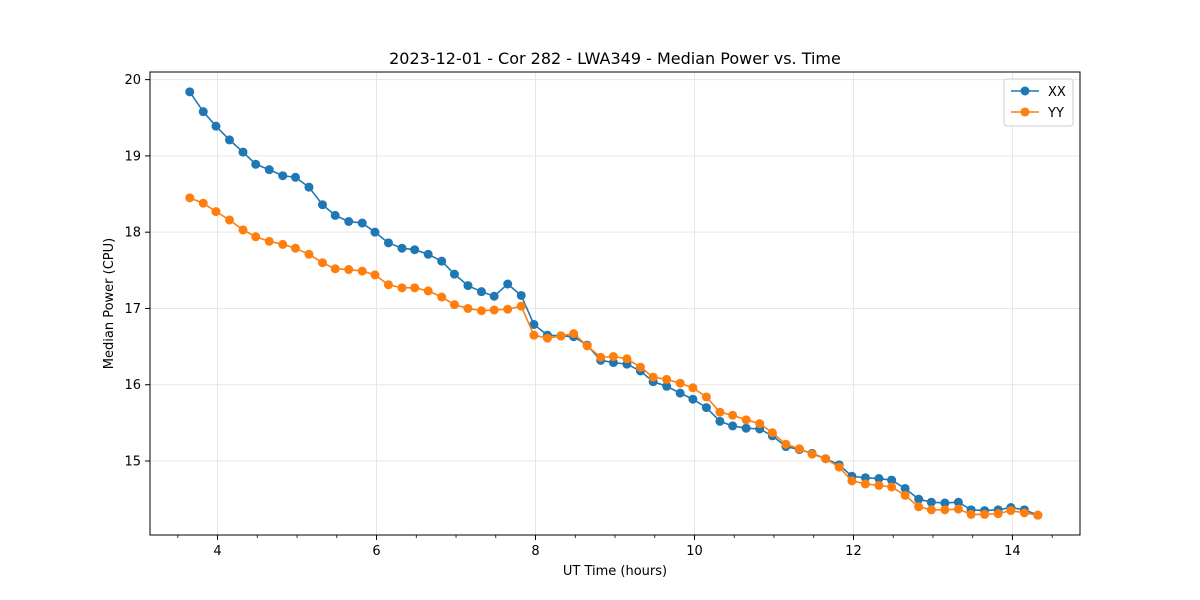 This screenshot has width=1200, height=600. What do you see at coordinates (217, 551) in the screenshot?
I see `x-tick-label: 4` at bounding box center [217, 551].